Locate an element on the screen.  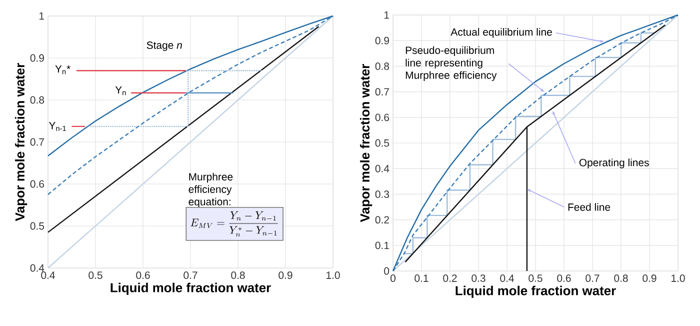
annotation: Feed line is located at coordinates (589, 207).